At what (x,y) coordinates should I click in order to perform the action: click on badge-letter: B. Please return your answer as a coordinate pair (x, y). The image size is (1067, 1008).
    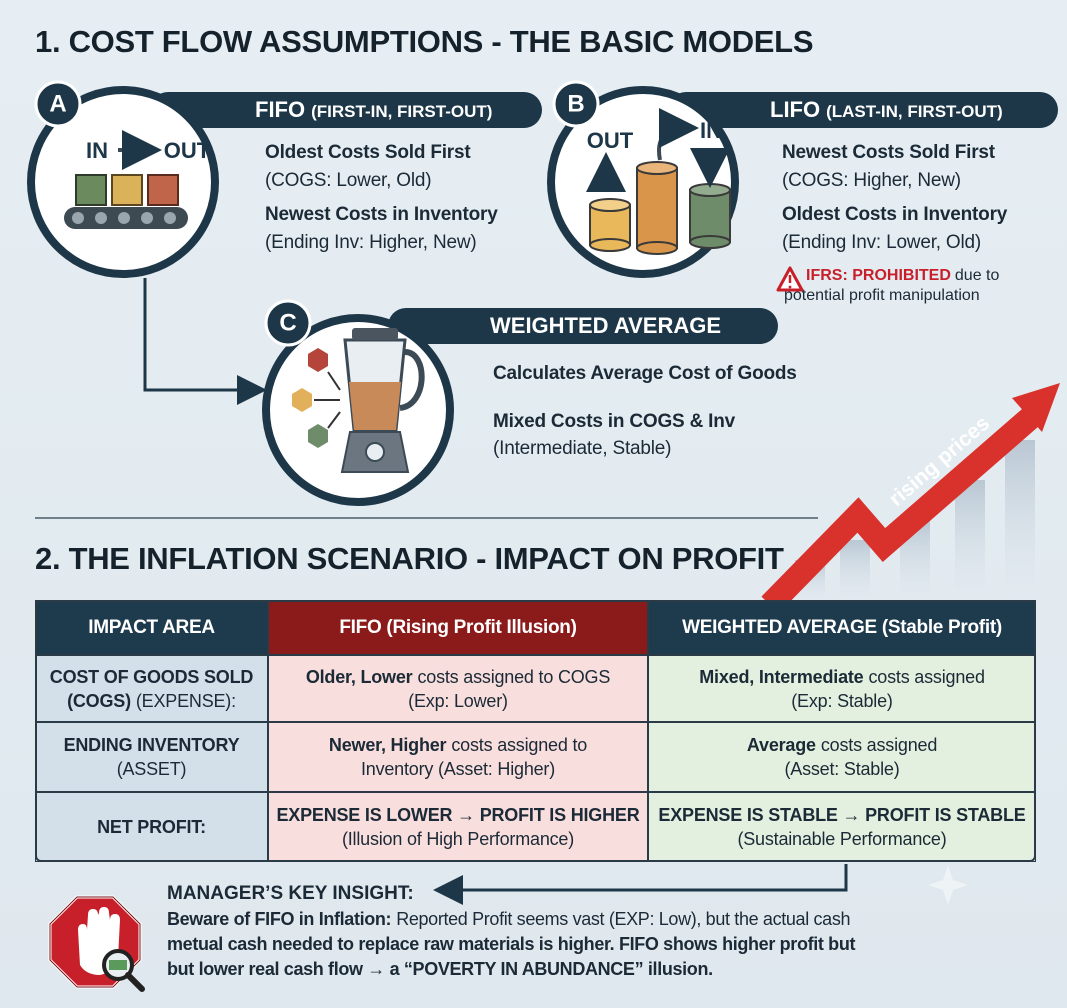
    Looking at the image, I should click on (575, 103).